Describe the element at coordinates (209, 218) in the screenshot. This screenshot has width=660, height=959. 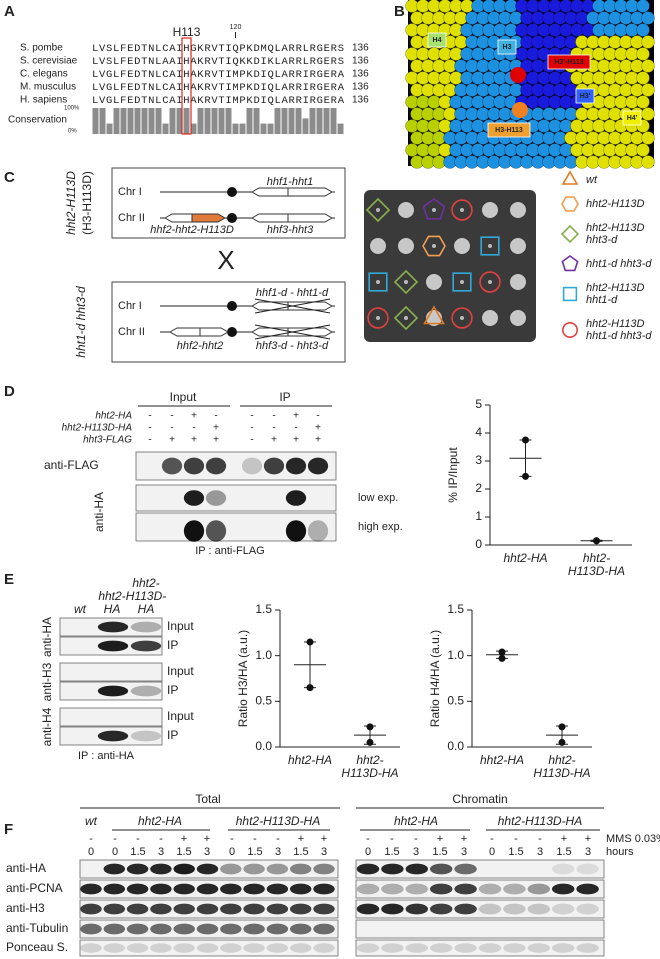
I see `gene` at that location.